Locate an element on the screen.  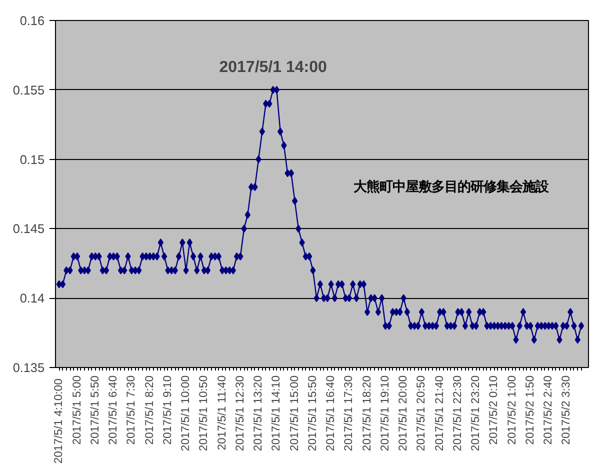
x-tick-label: 2017/5/1 20:50 is located at coordinates (422, 413).